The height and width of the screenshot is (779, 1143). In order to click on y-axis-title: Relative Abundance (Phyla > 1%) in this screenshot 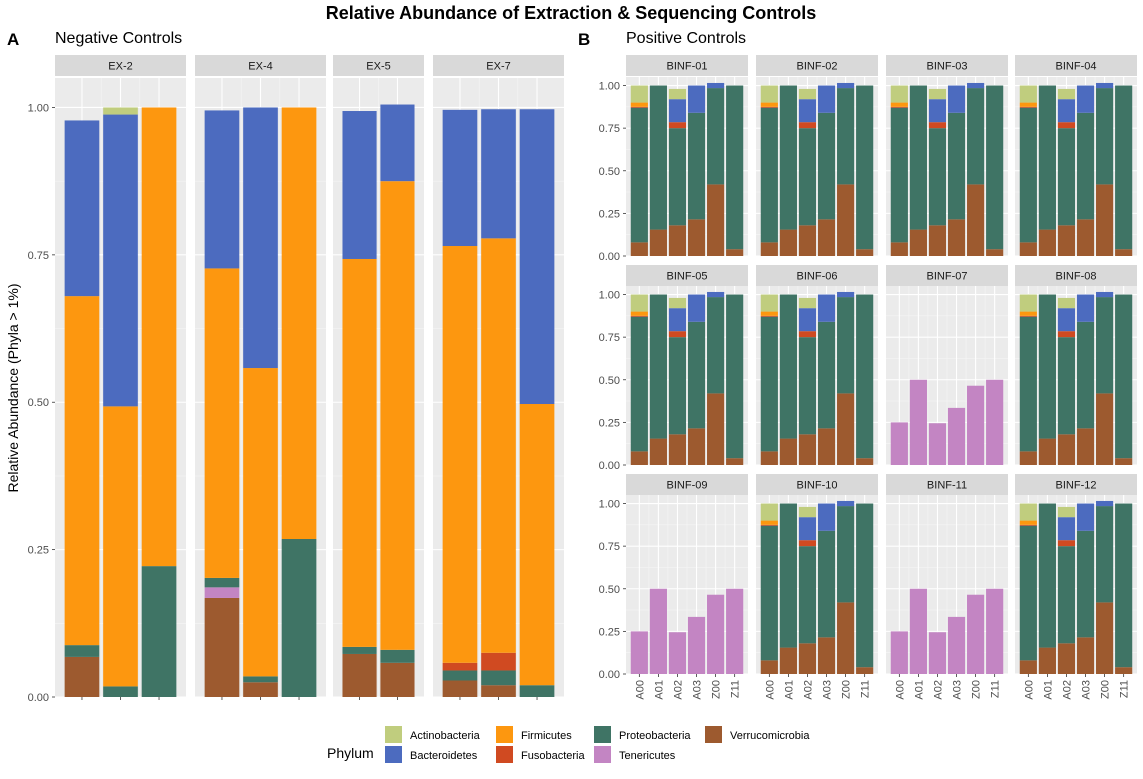, I will do `click(13, 388)`.